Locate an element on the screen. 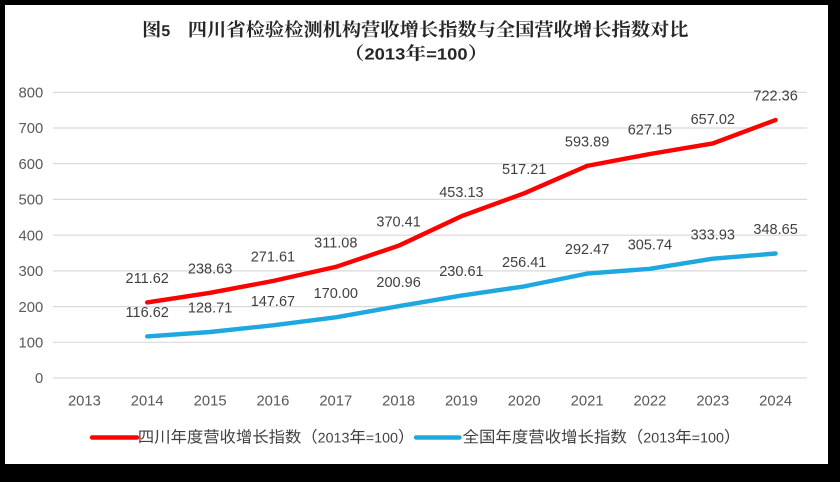  svg-text: 2019 is located at coordinates (461, 402).